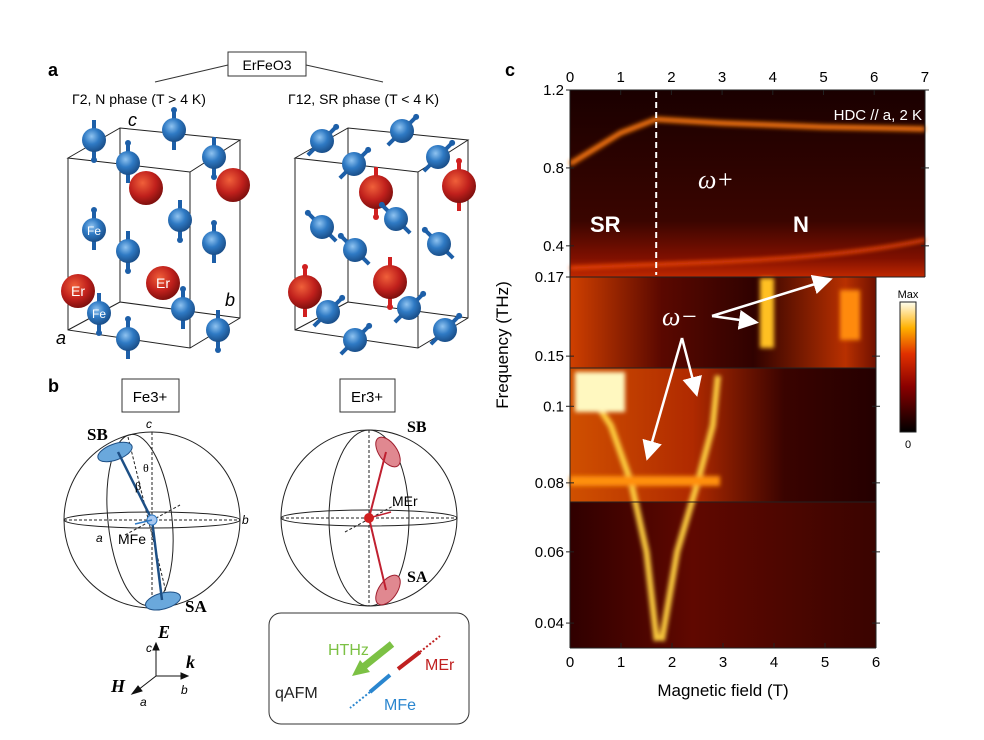 This screenshot has width=984, height=740. What do you see at coordinates (621, 77) in the screenshot?
I see `top-x-tick-label: 1` at bounding box center [621, 77].